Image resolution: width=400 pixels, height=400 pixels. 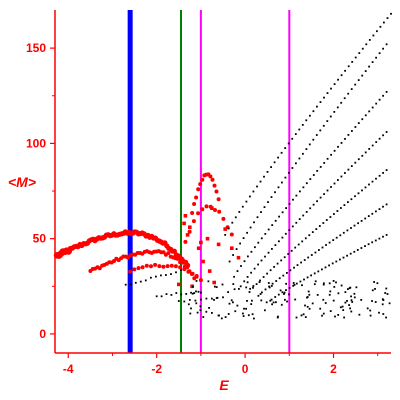 I want to click on y-tick-label: 100, so click(x=36, y=143).